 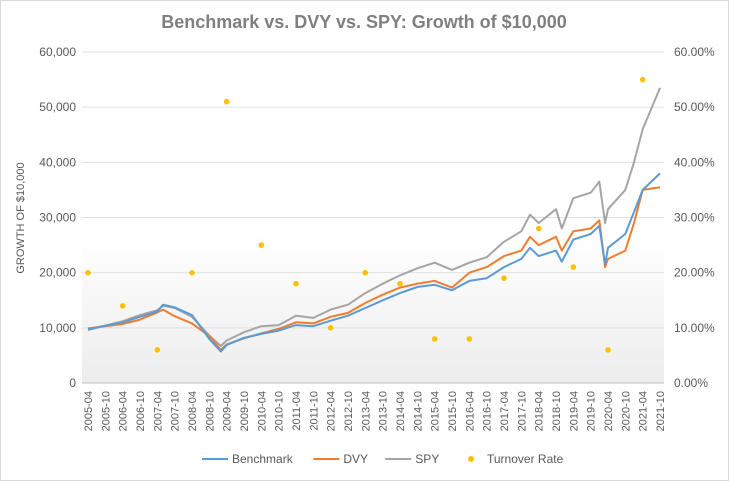 What do you see at coordinates (332, 411) in the screenshot?
I see `x-tick-label: 2012-04` at bounding box center [332, 411].